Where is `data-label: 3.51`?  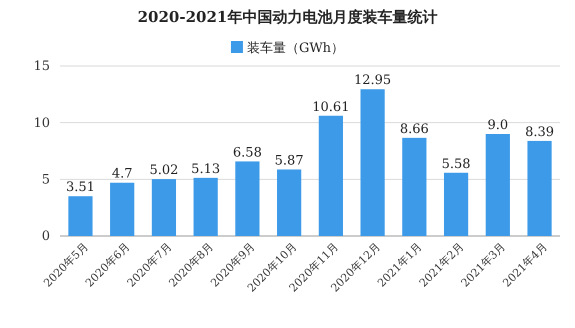 data-label: 3.51 is located at coordinates (80, 188).